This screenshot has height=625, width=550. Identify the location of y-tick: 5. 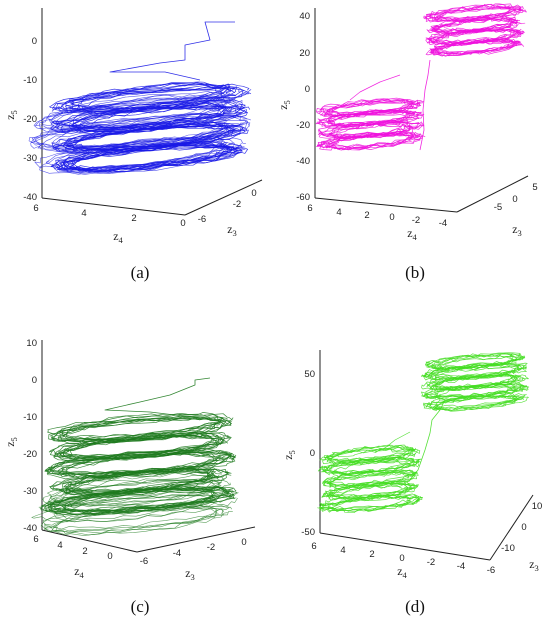
(534, 187).